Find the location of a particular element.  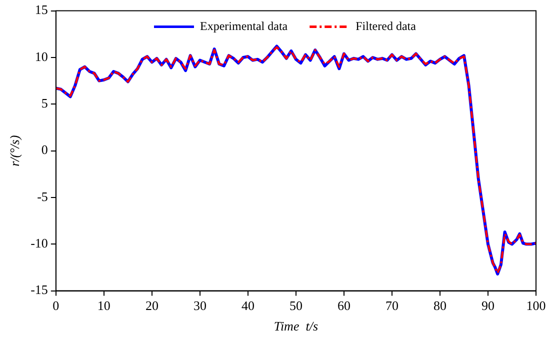

x-tick-label: 50 is located at coordinates (295, 306).